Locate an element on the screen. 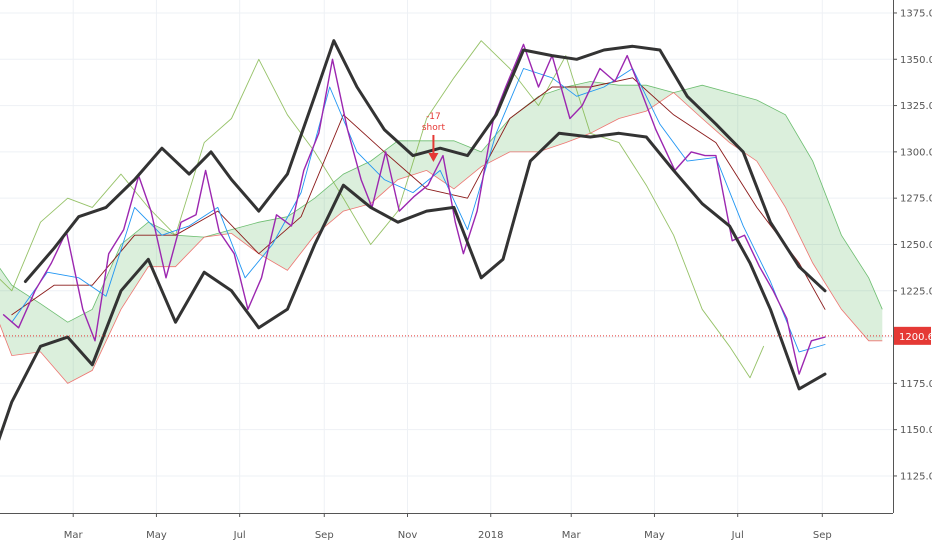  signal-label: -17 is located at coordinates (433, 117).